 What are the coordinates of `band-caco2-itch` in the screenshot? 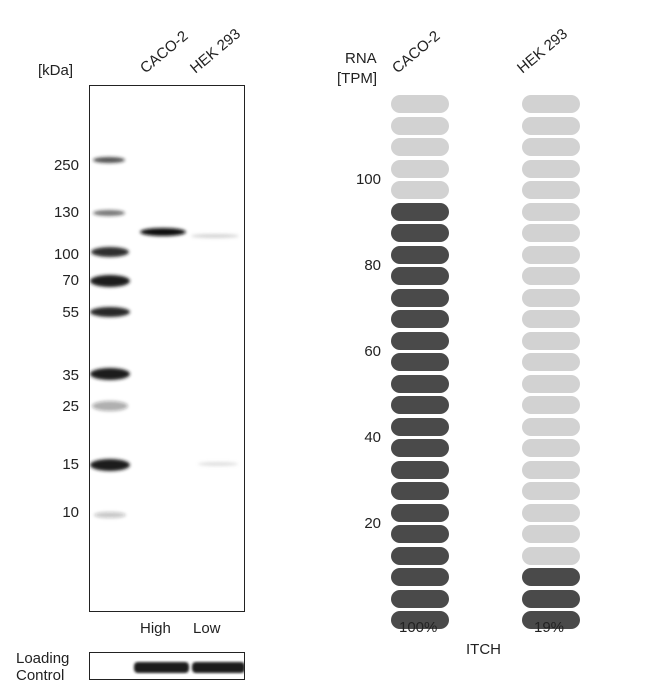 It's located at (163, 232).